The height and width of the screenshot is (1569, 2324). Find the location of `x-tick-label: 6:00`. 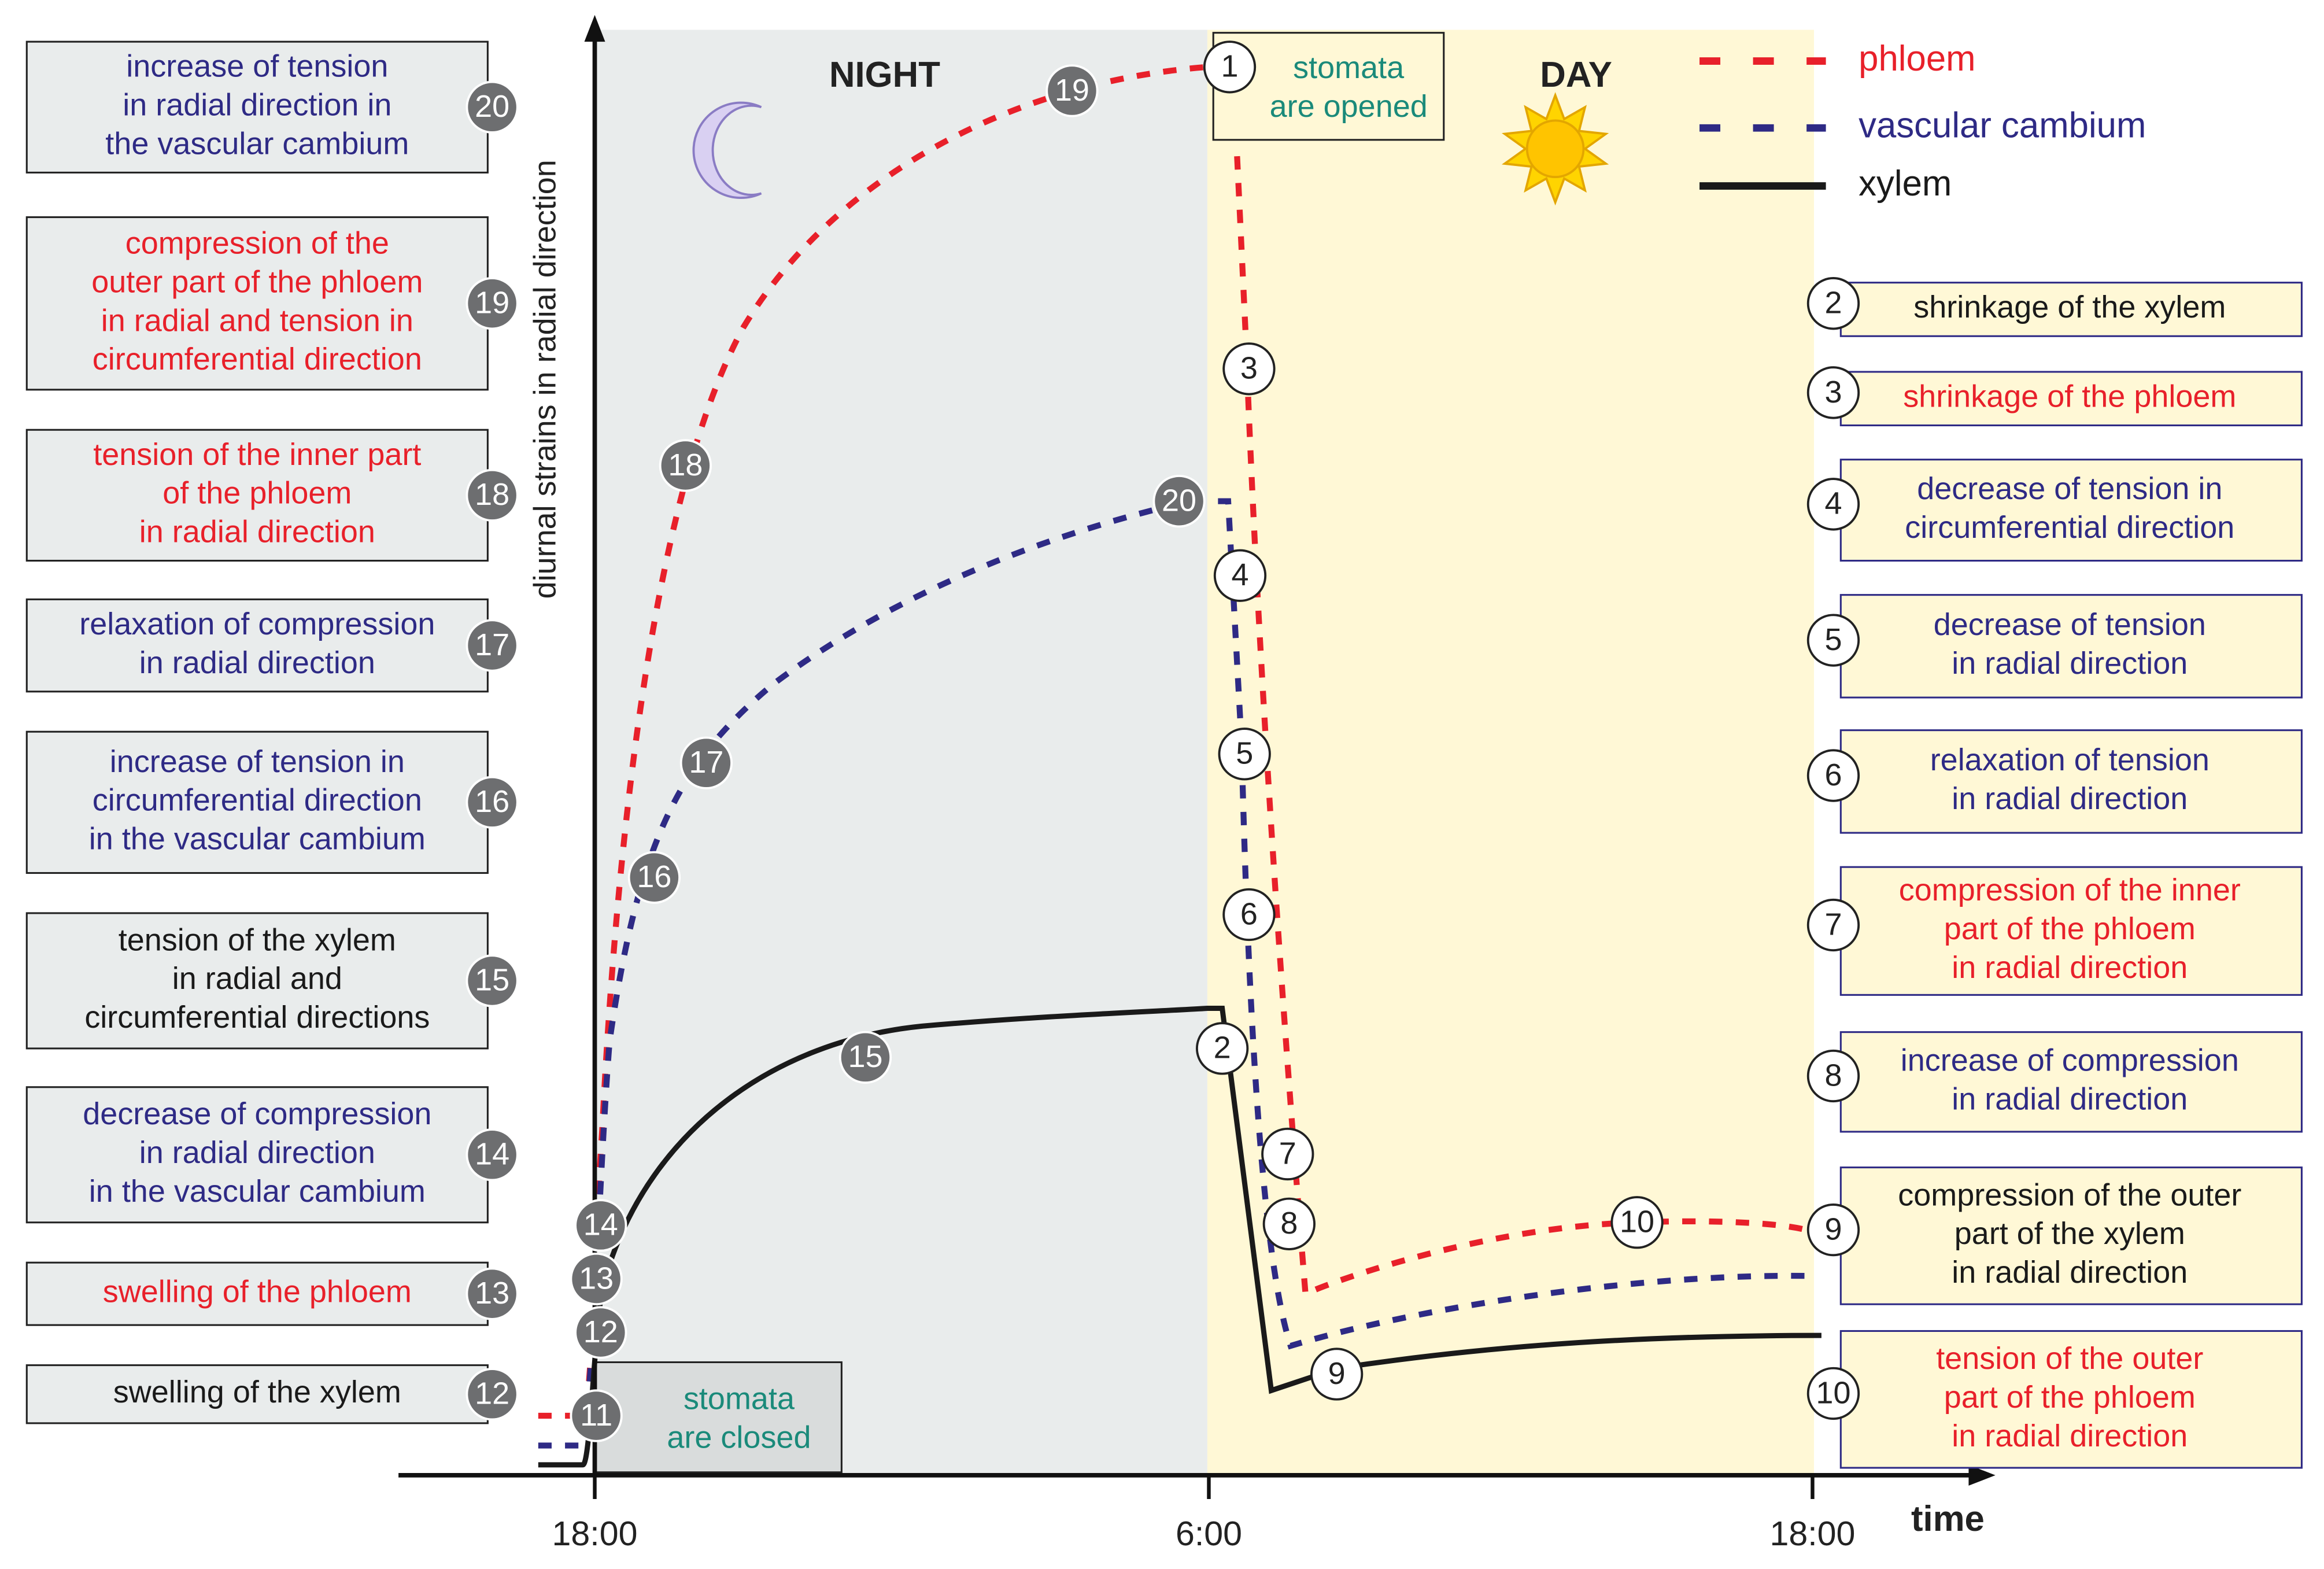

x-tick-label: 6:00 is located at coordinates (1209, 1533).